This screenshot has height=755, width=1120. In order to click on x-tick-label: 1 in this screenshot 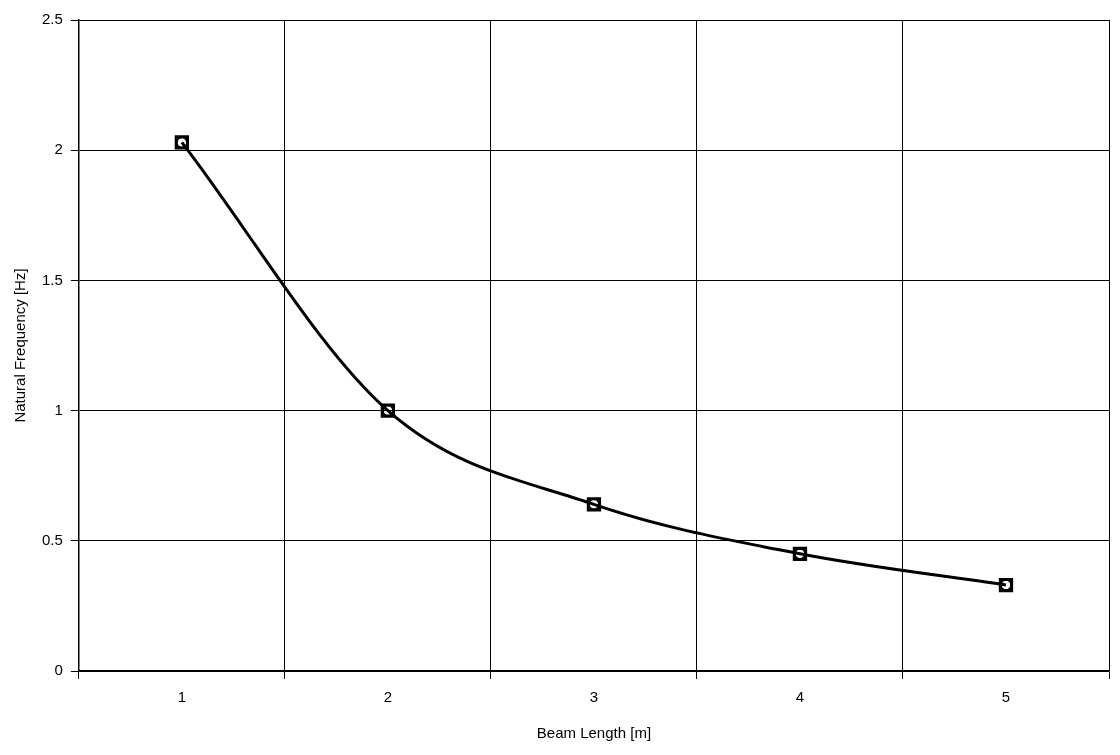, I will do `click(182, 697)`.